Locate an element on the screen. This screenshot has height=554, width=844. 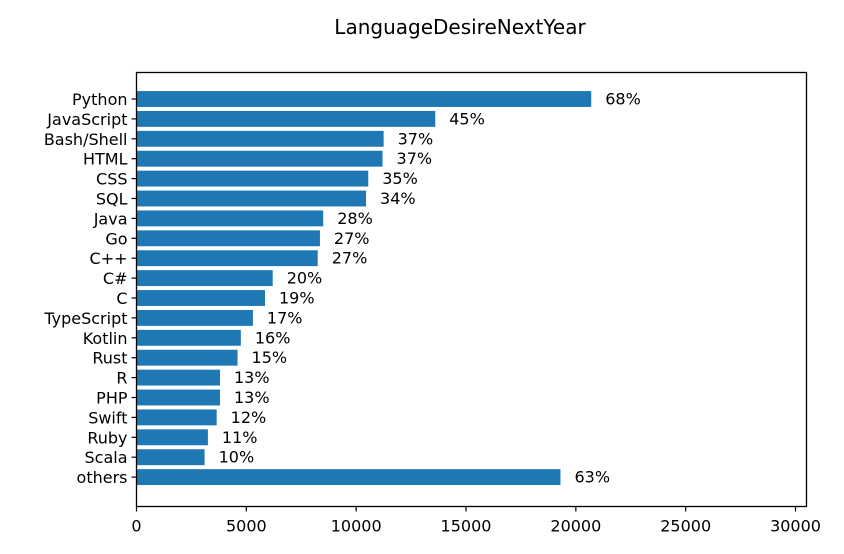
x-axis: 0 5000 10000 15000 20000 25000 30000 is located at coordinates (476, 521).